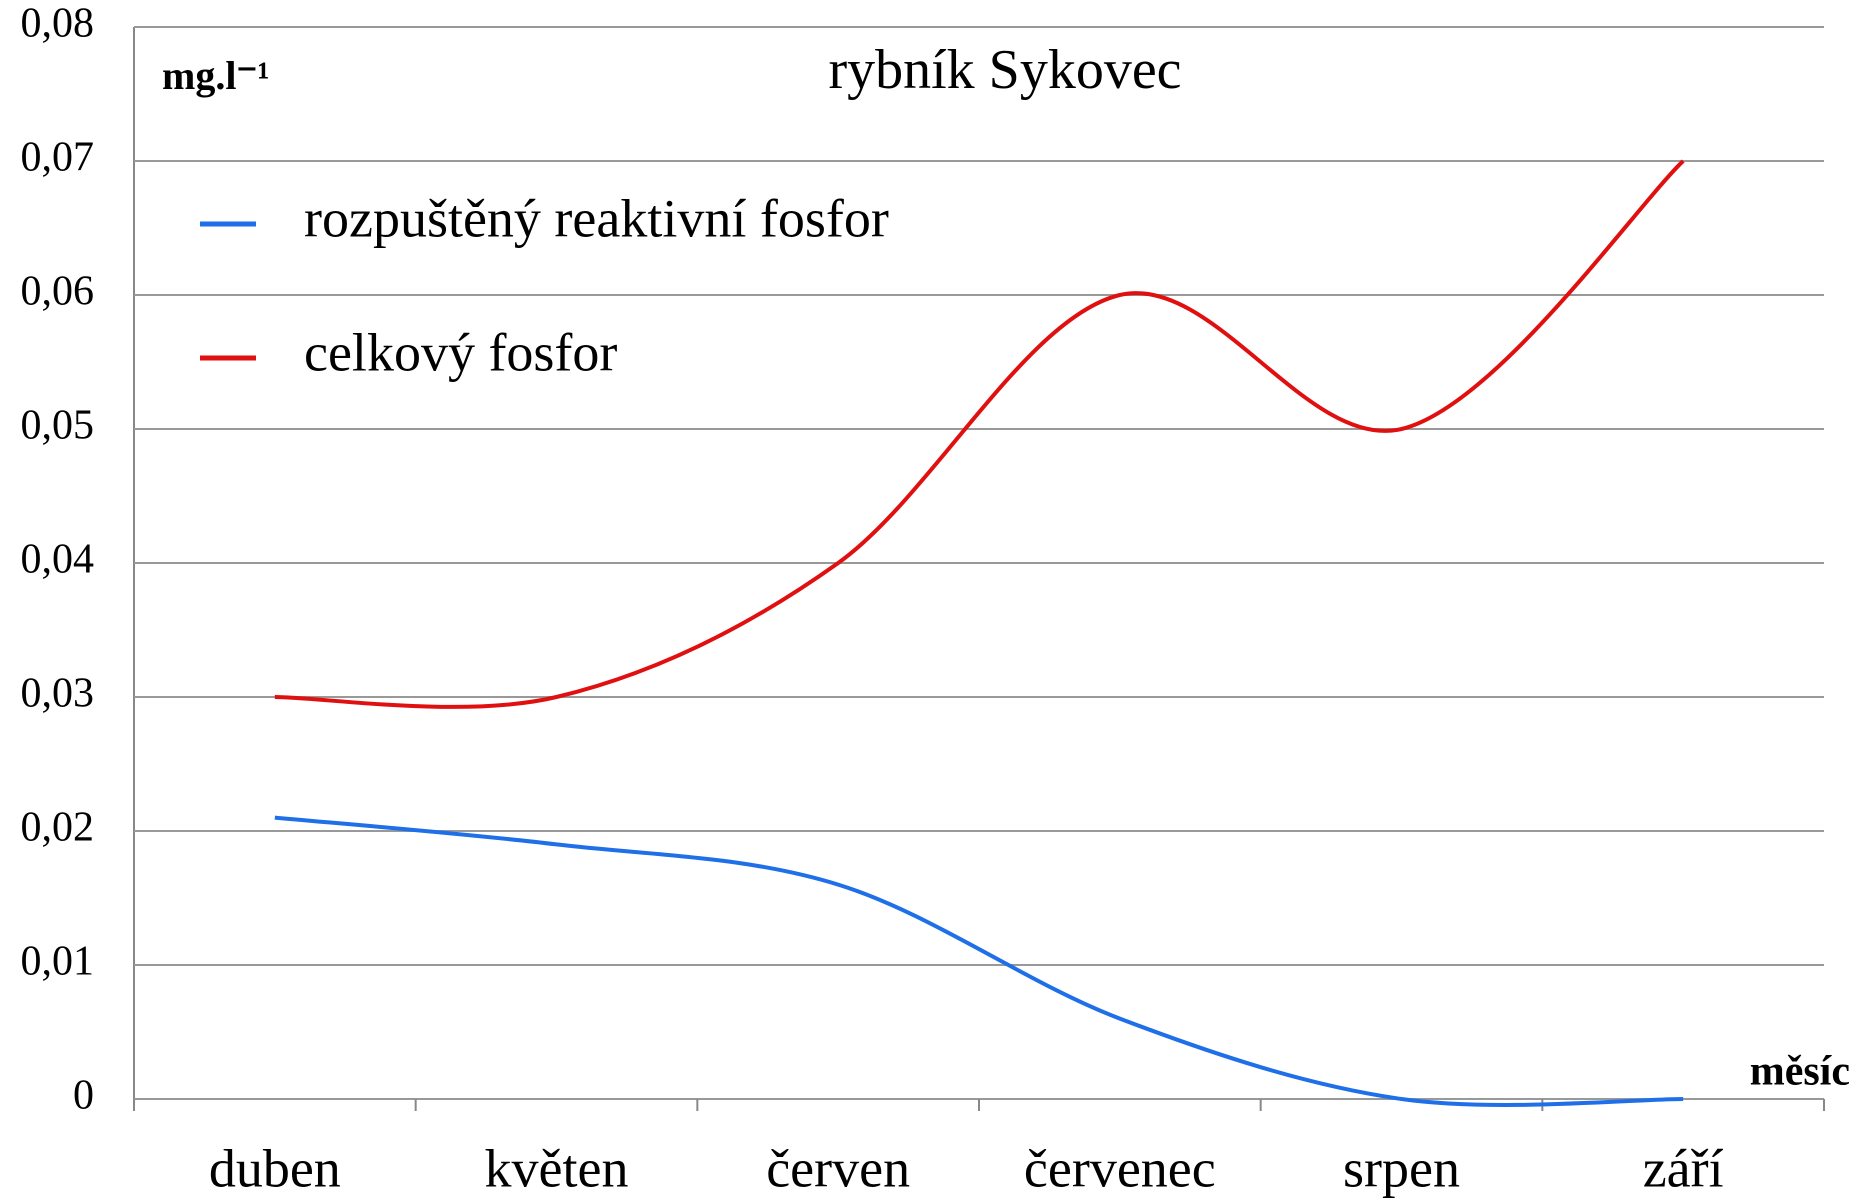  What do you see at coordinates (1004, 70) in the screenshot?
I see `chart-title: rybník Sykovec` at bounding box center [1004, 70].